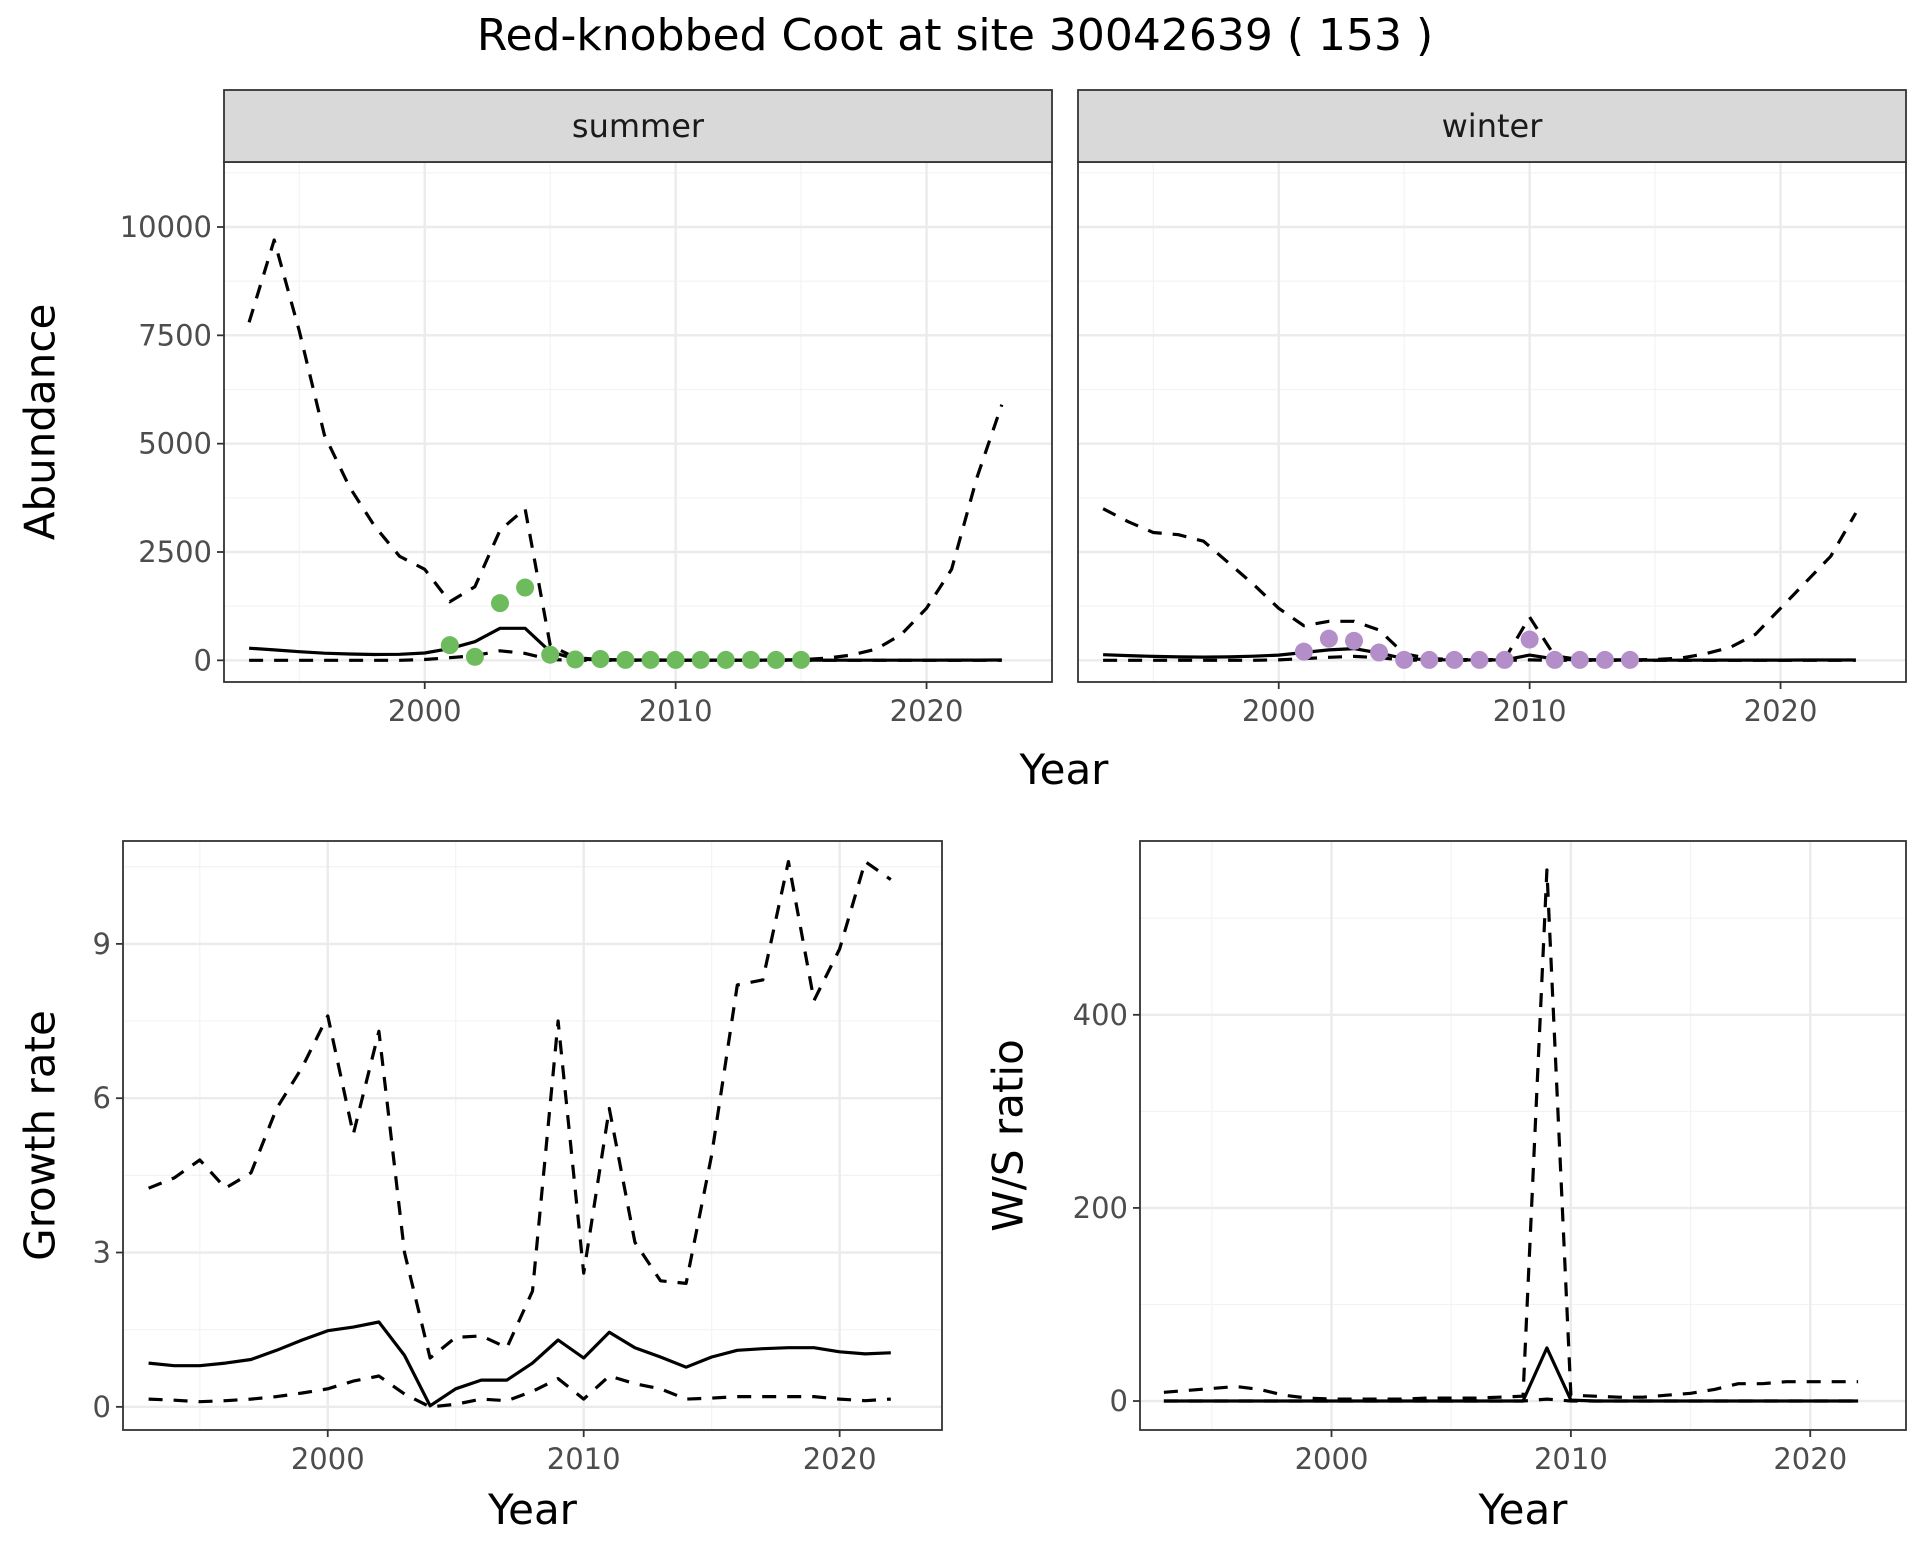 This screenshot has width=1920, height=1560. I want to click on y-tick-label: 200, so click(1100, 1208).